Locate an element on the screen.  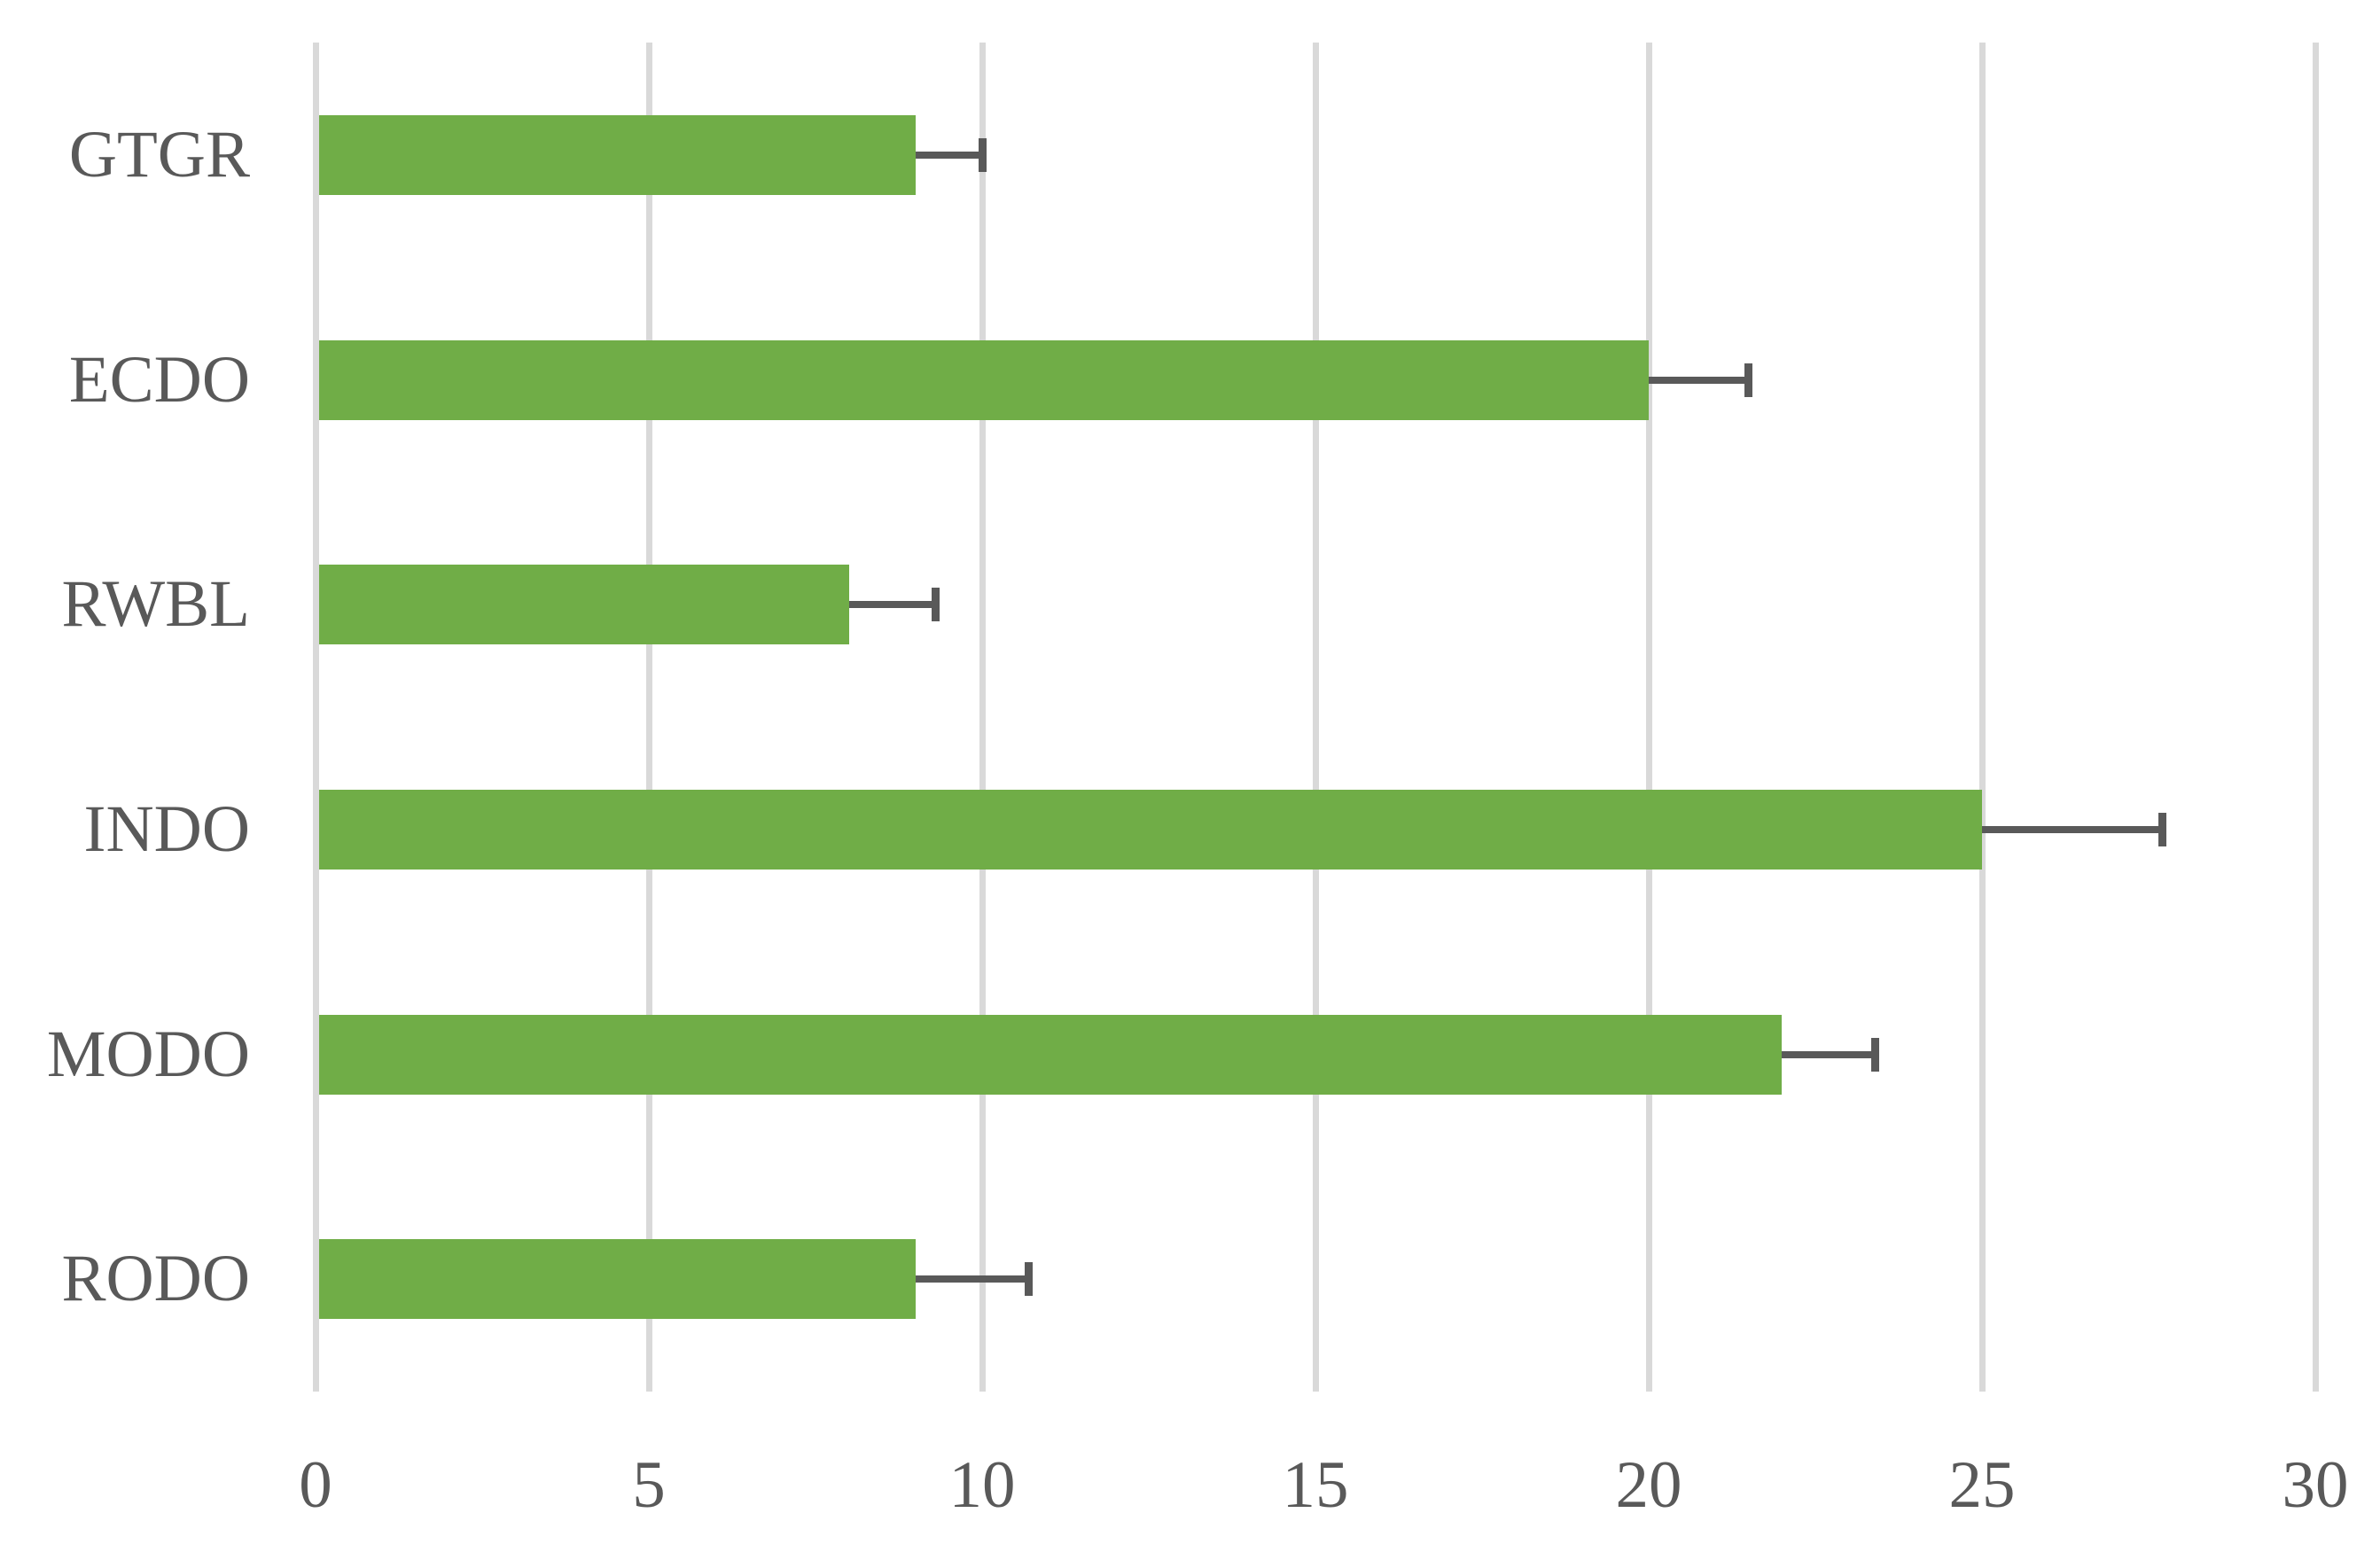
x-tick-label: 20 is located at coordinates (1648, 1485).